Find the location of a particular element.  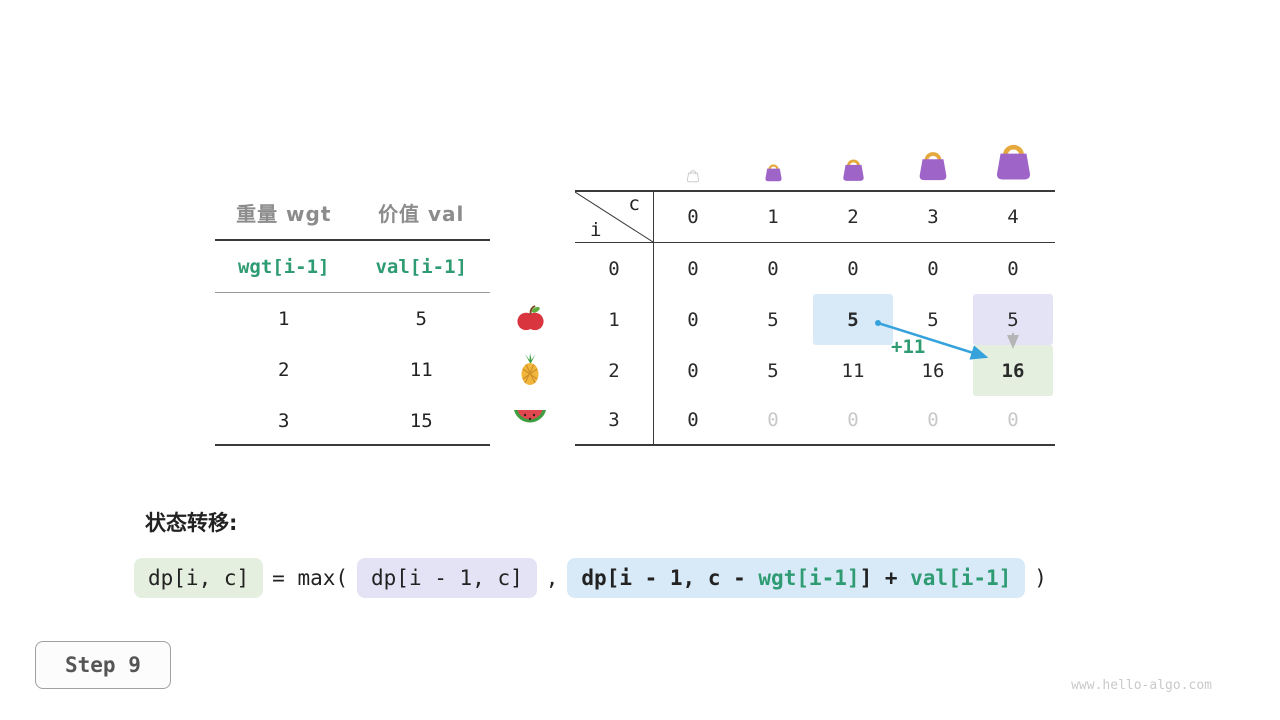

weight-column-header: 重量 wgt is located at coordinates (284, 213).